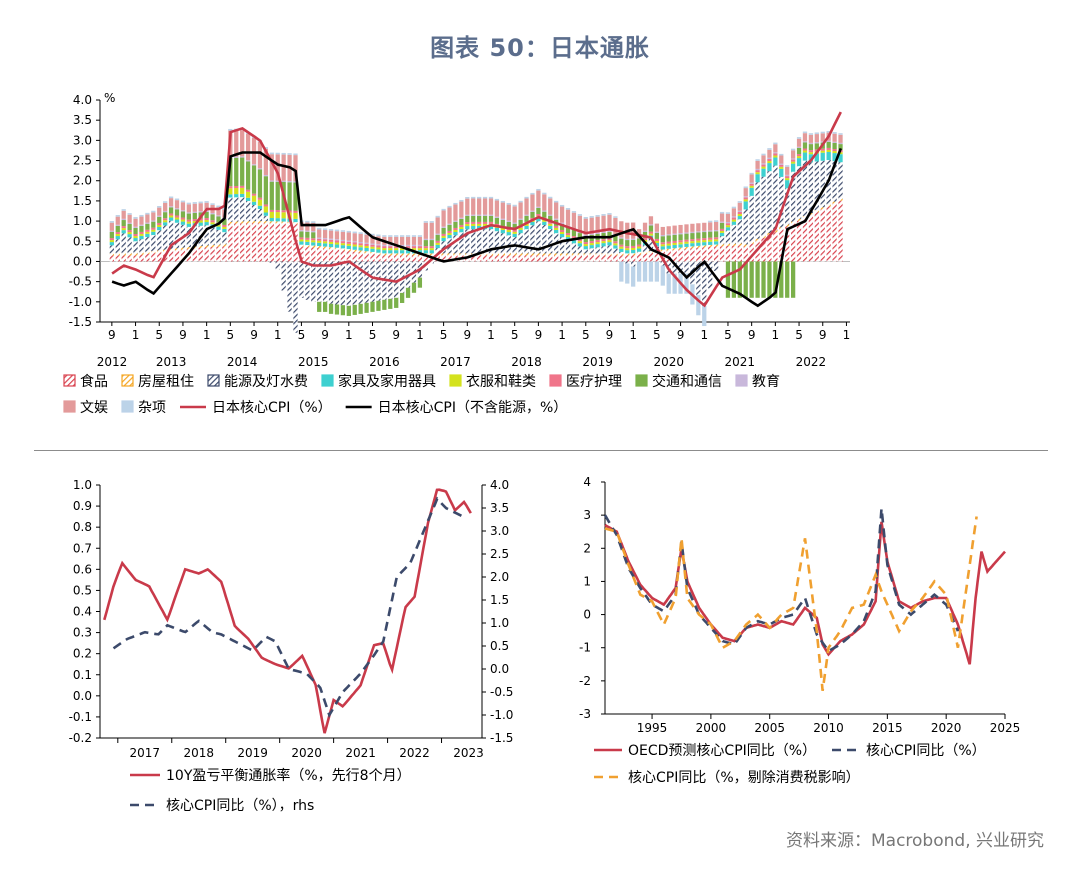  I want to click on x-year-label: 2015, so click(313, 362).